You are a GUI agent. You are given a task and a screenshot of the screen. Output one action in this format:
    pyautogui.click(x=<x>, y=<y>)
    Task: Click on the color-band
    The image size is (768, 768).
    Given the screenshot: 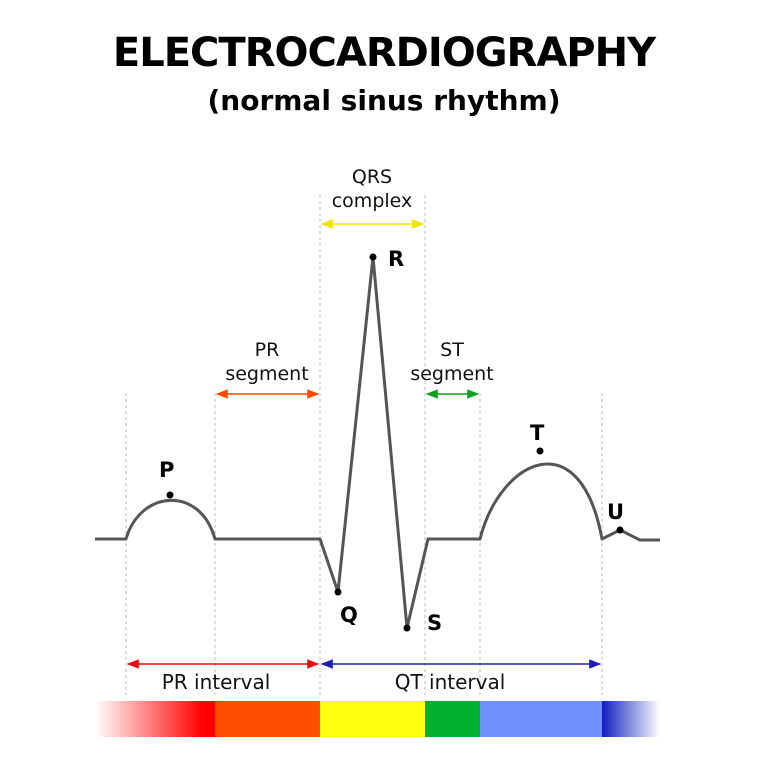 What is the action you would take?
    pyautogui.click(x=377, y=719)
    